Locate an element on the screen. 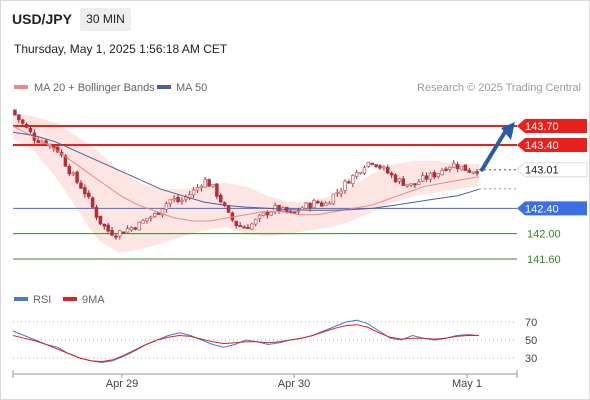 The height and width of the screenshot is (400, 590). target-label-4: 141.60 is located at coordinates (544, 260).